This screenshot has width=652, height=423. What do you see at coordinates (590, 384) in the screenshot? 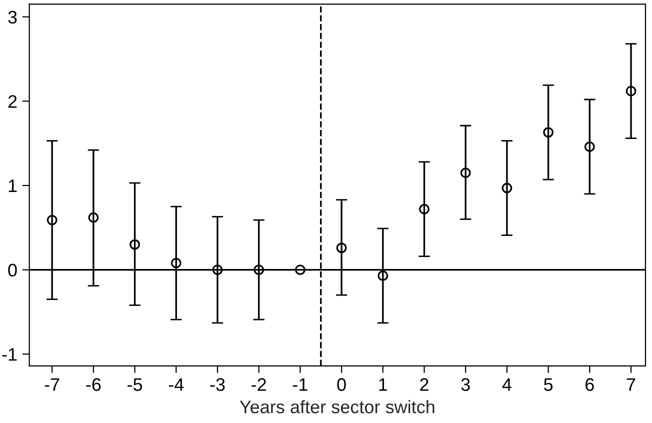
I see `x-tick-label: 6` at bounding box center [590, 384].